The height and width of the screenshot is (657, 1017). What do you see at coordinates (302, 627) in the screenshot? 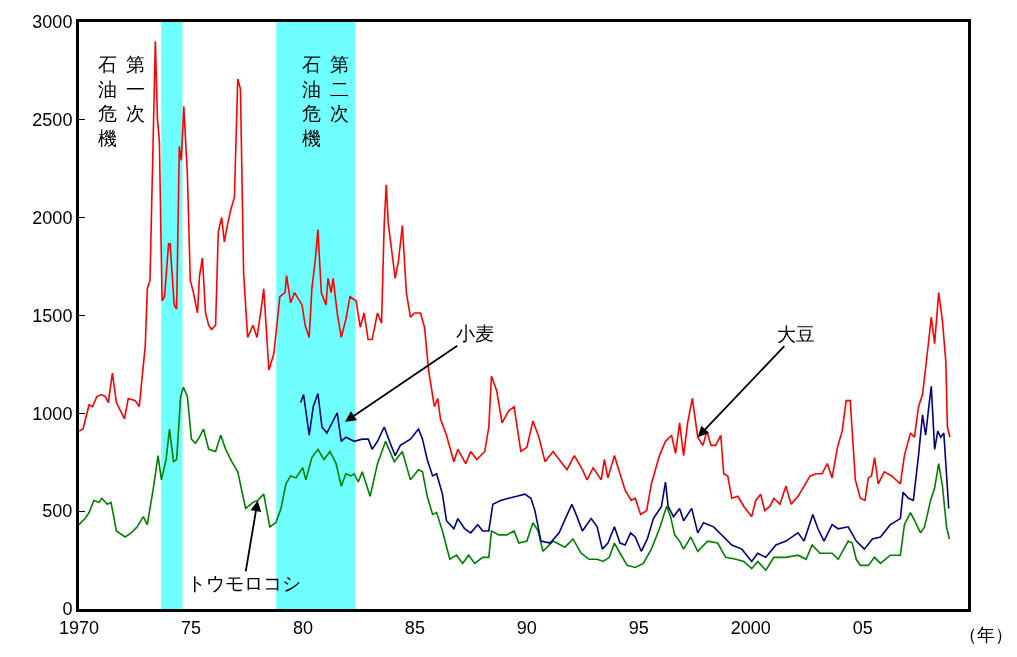
I see `x-tick-label: 80` at bounding box center [302, 627].